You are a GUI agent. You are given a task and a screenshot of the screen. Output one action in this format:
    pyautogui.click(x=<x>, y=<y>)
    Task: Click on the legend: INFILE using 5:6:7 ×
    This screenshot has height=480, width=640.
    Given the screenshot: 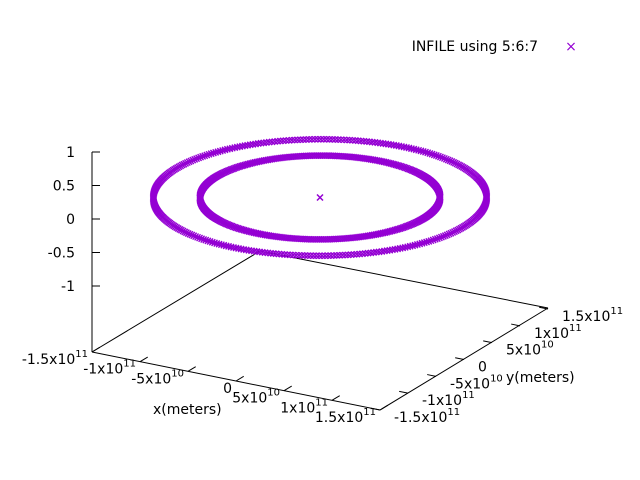 What is the action you would take?
    pyautogui.click(x=494, y=47)
    